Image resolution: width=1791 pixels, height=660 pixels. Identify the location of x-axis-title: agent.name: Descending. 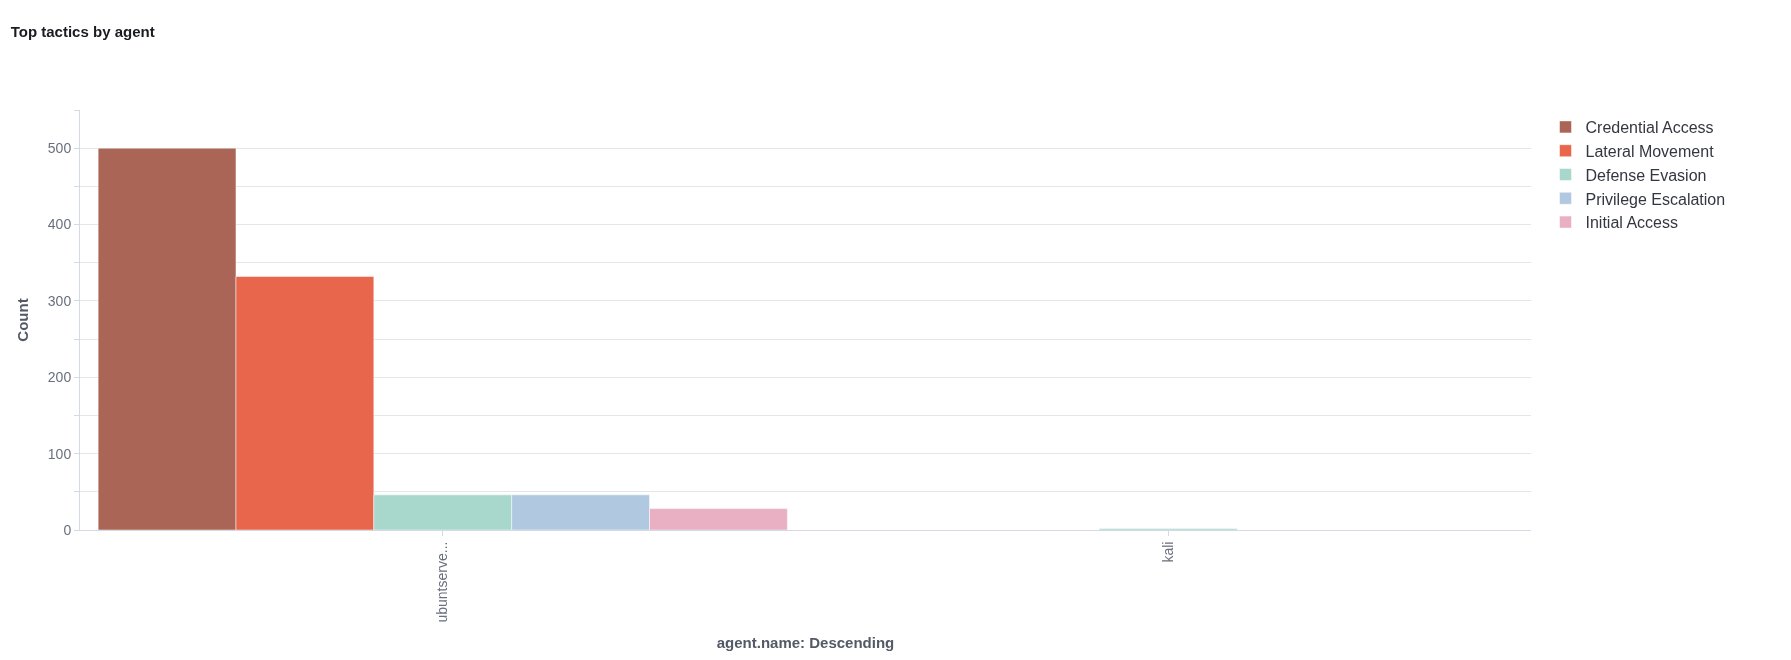
(805, 642).